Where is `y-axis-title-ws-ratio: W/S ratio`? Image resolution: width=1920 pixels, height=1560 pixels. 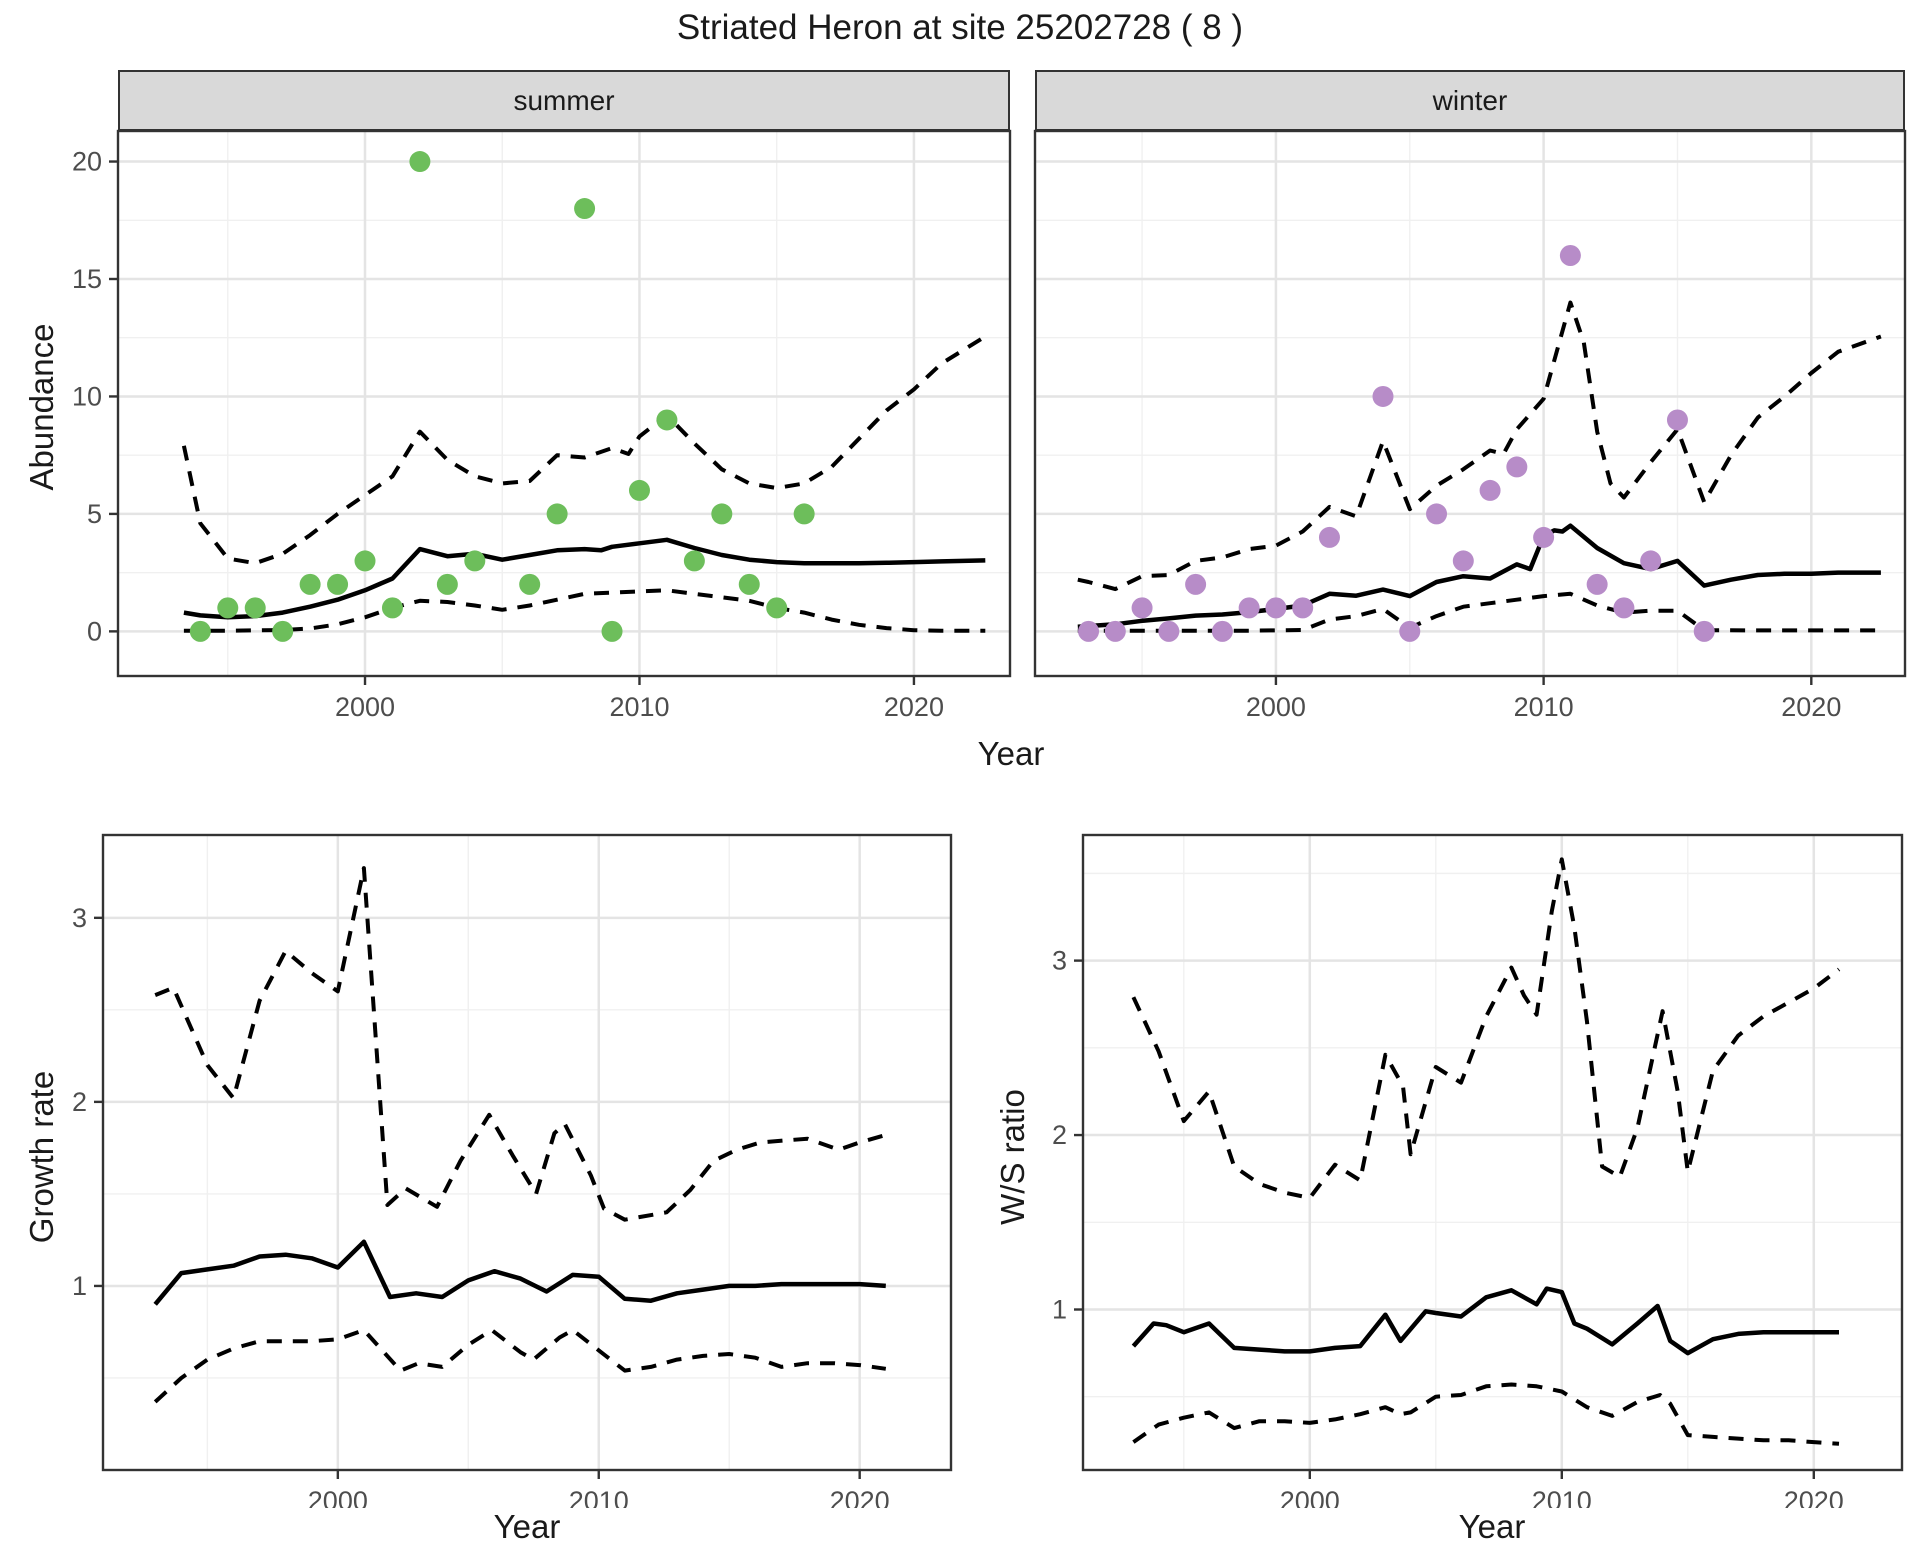 y-axis-title-ws-ratio: W/S ratio is located at coordinates (1012, 1157).